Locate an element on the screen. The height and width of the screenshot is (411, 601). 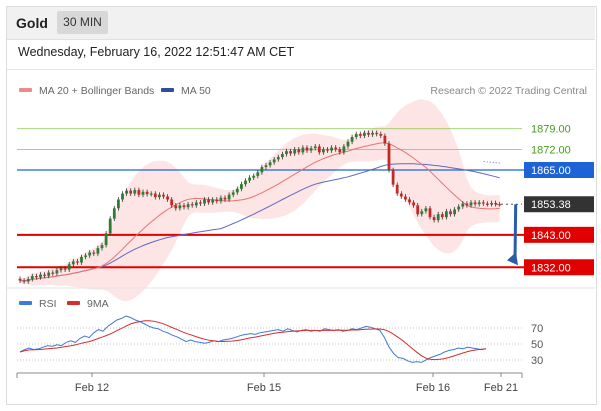
rsi-line is located at coordinates (253, 339).